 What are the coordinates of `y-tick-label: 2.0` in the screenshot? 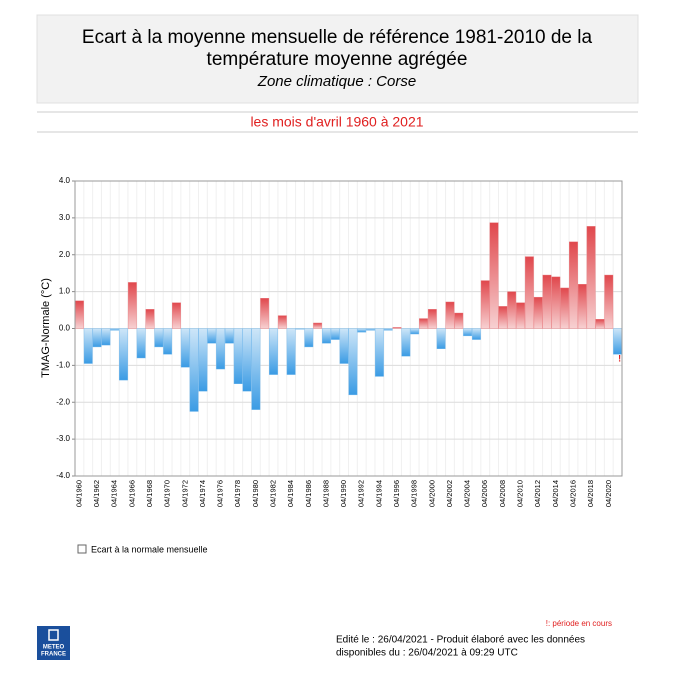 It's located at (65, 254).